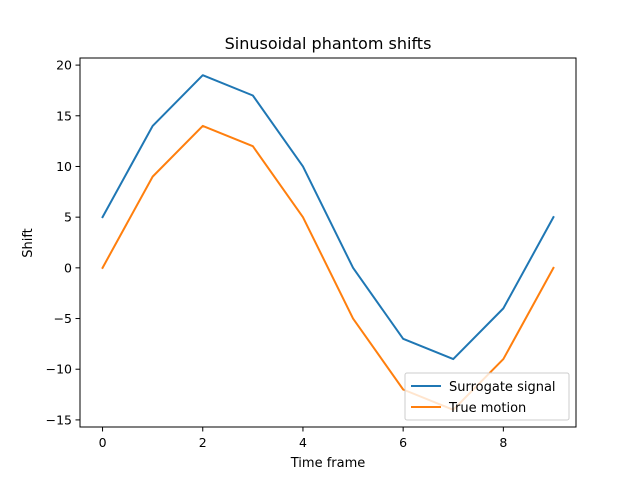  What do you see at coordinates (68, 267) in the screenshot?
I see `y-tick-label: 0` at bounding box center [68, 267].